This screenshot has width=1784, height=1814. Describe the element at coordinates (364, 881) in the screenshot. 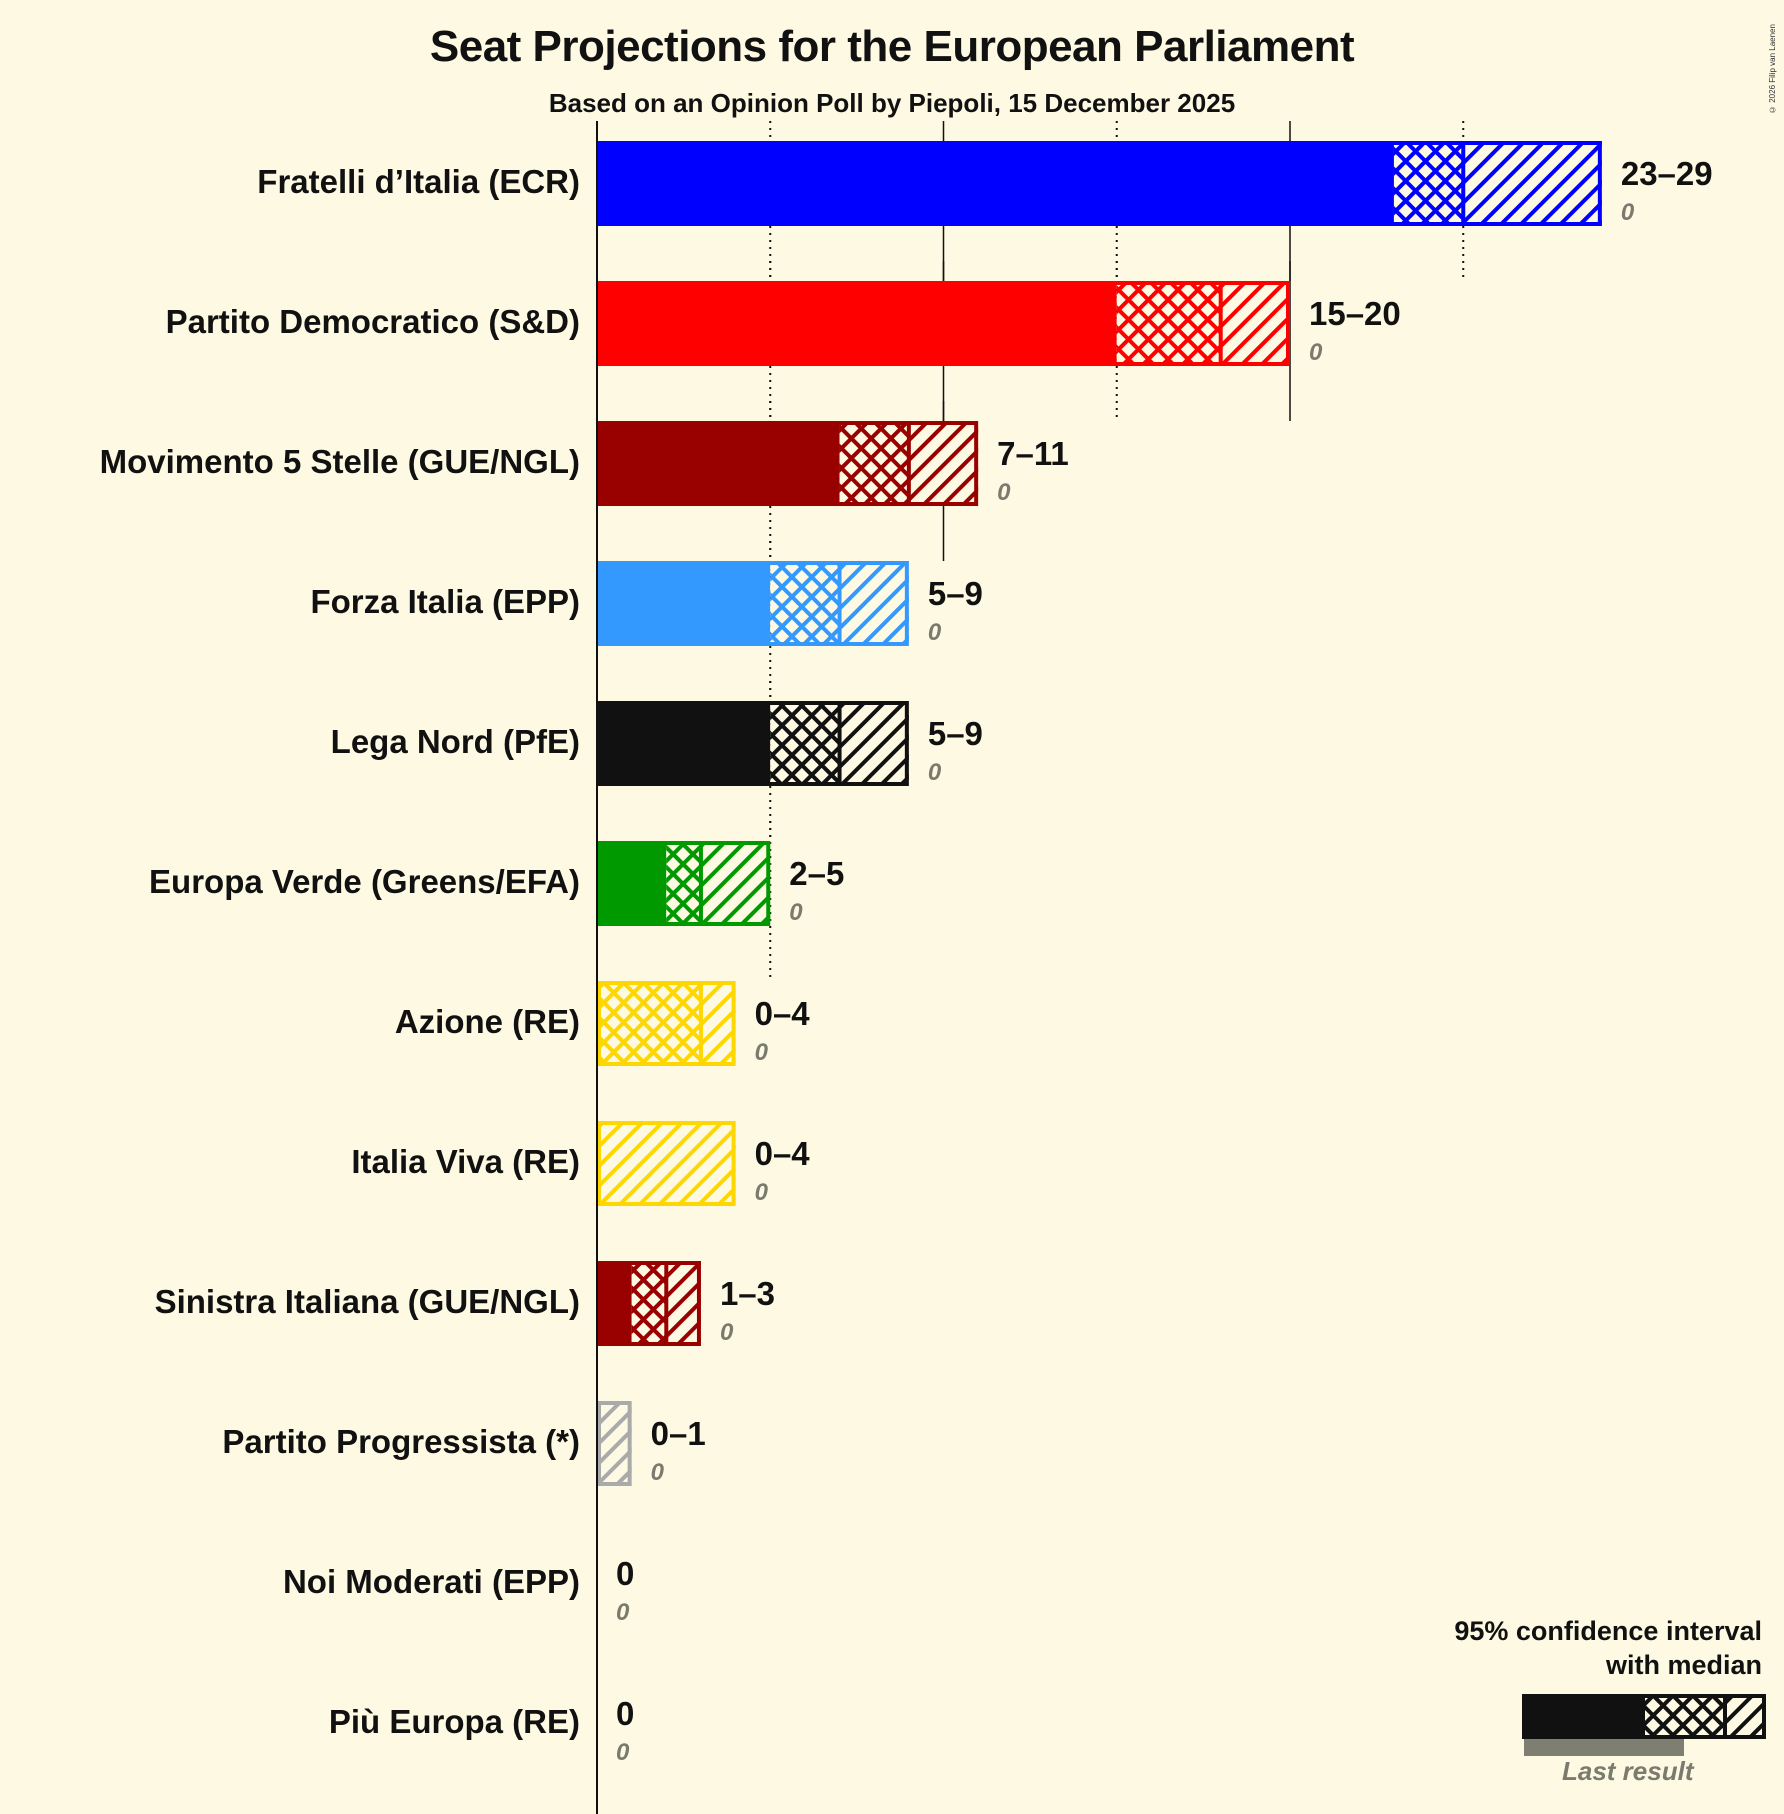

I see `party-label: Europa Verde (Greens/EFA)` at that location.